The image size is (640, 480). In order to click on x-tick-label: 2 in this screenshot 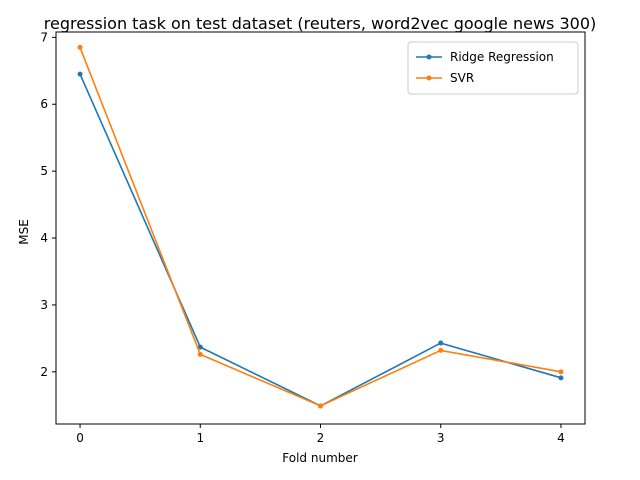, I will do `click(321, 438)`.